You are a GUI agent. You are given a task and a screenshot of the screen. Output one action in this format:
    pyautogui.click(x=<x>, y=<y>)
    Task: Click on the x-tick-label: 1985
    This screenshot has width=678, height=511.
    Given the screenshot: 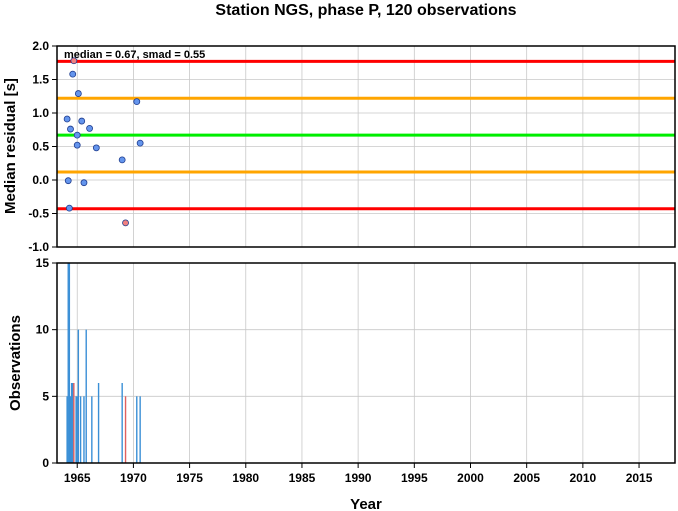 What is the action you would take?
    pyautogui.click(x=302, y=478)
    